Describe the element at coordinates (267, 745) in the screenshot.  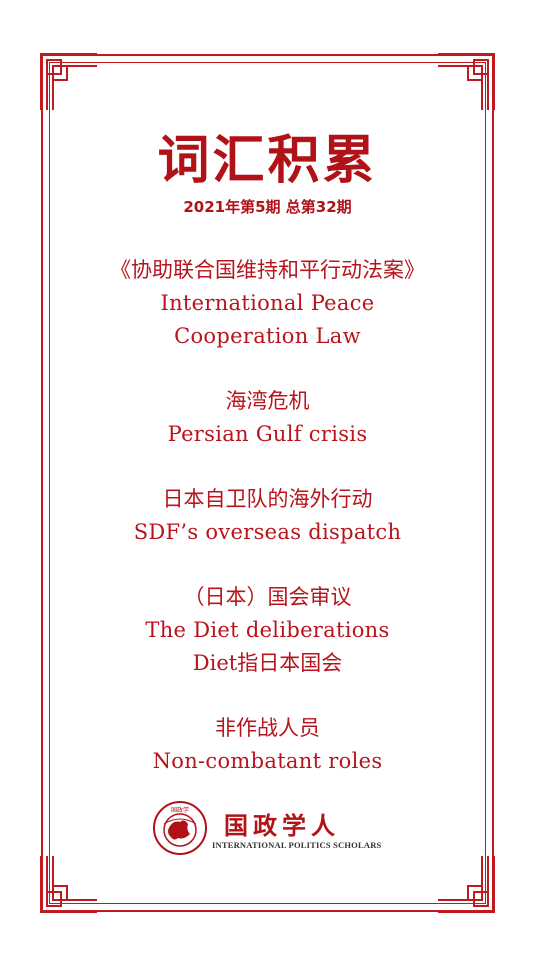
I see `vocabulary-item: 非作战人员 Non-combatant roles` at that location.